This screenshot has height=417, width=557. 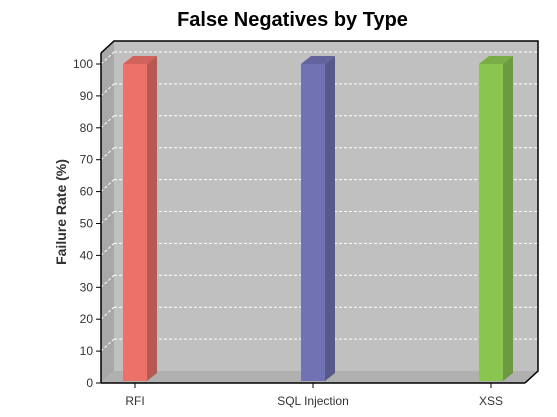 I want to click on y-tick-label: 40, so click(x=87, y=255).